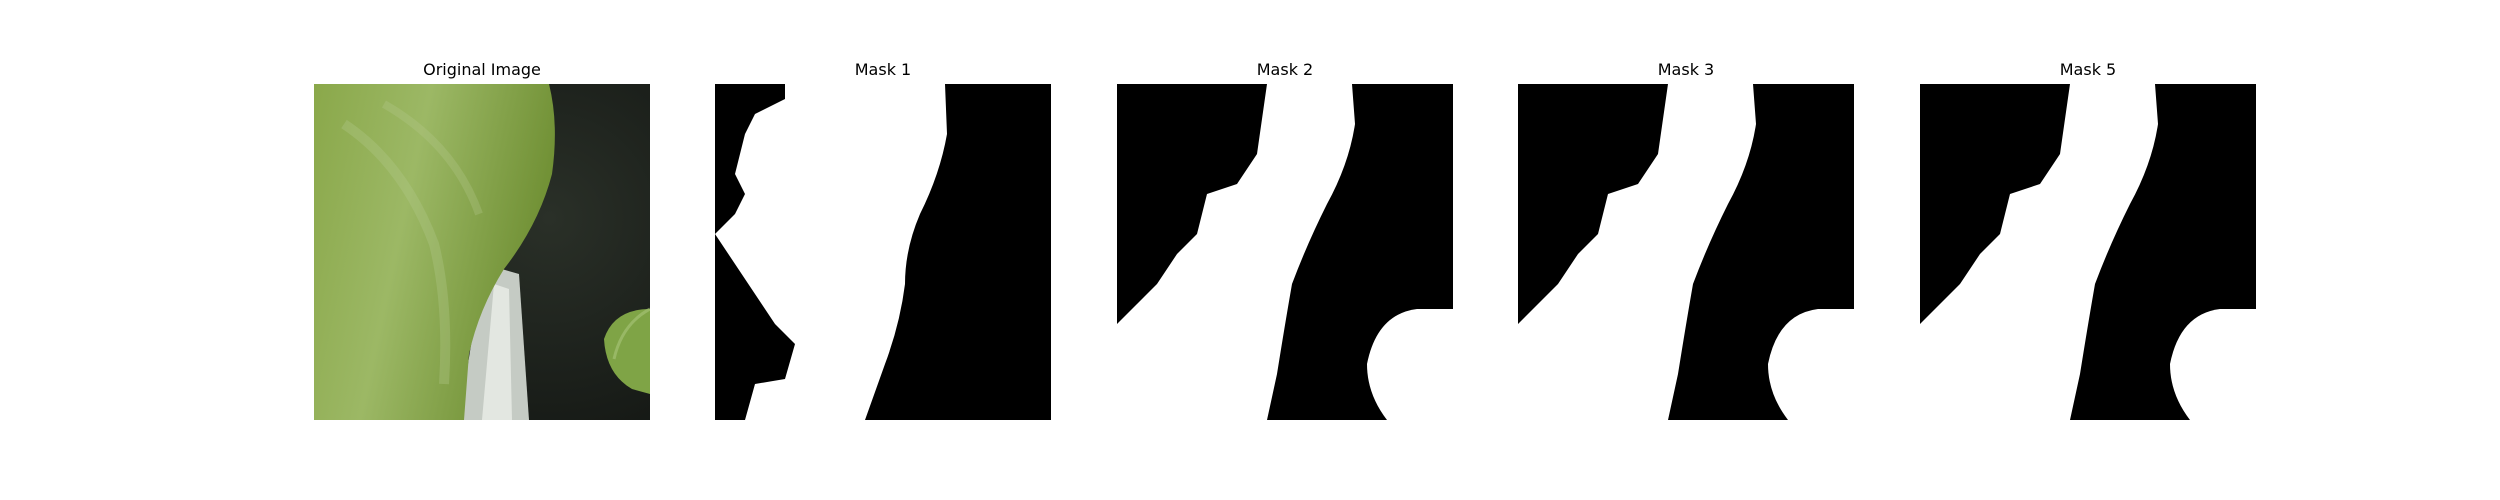  I want to click on panel-original-image: Original Image, so click(482, 250).